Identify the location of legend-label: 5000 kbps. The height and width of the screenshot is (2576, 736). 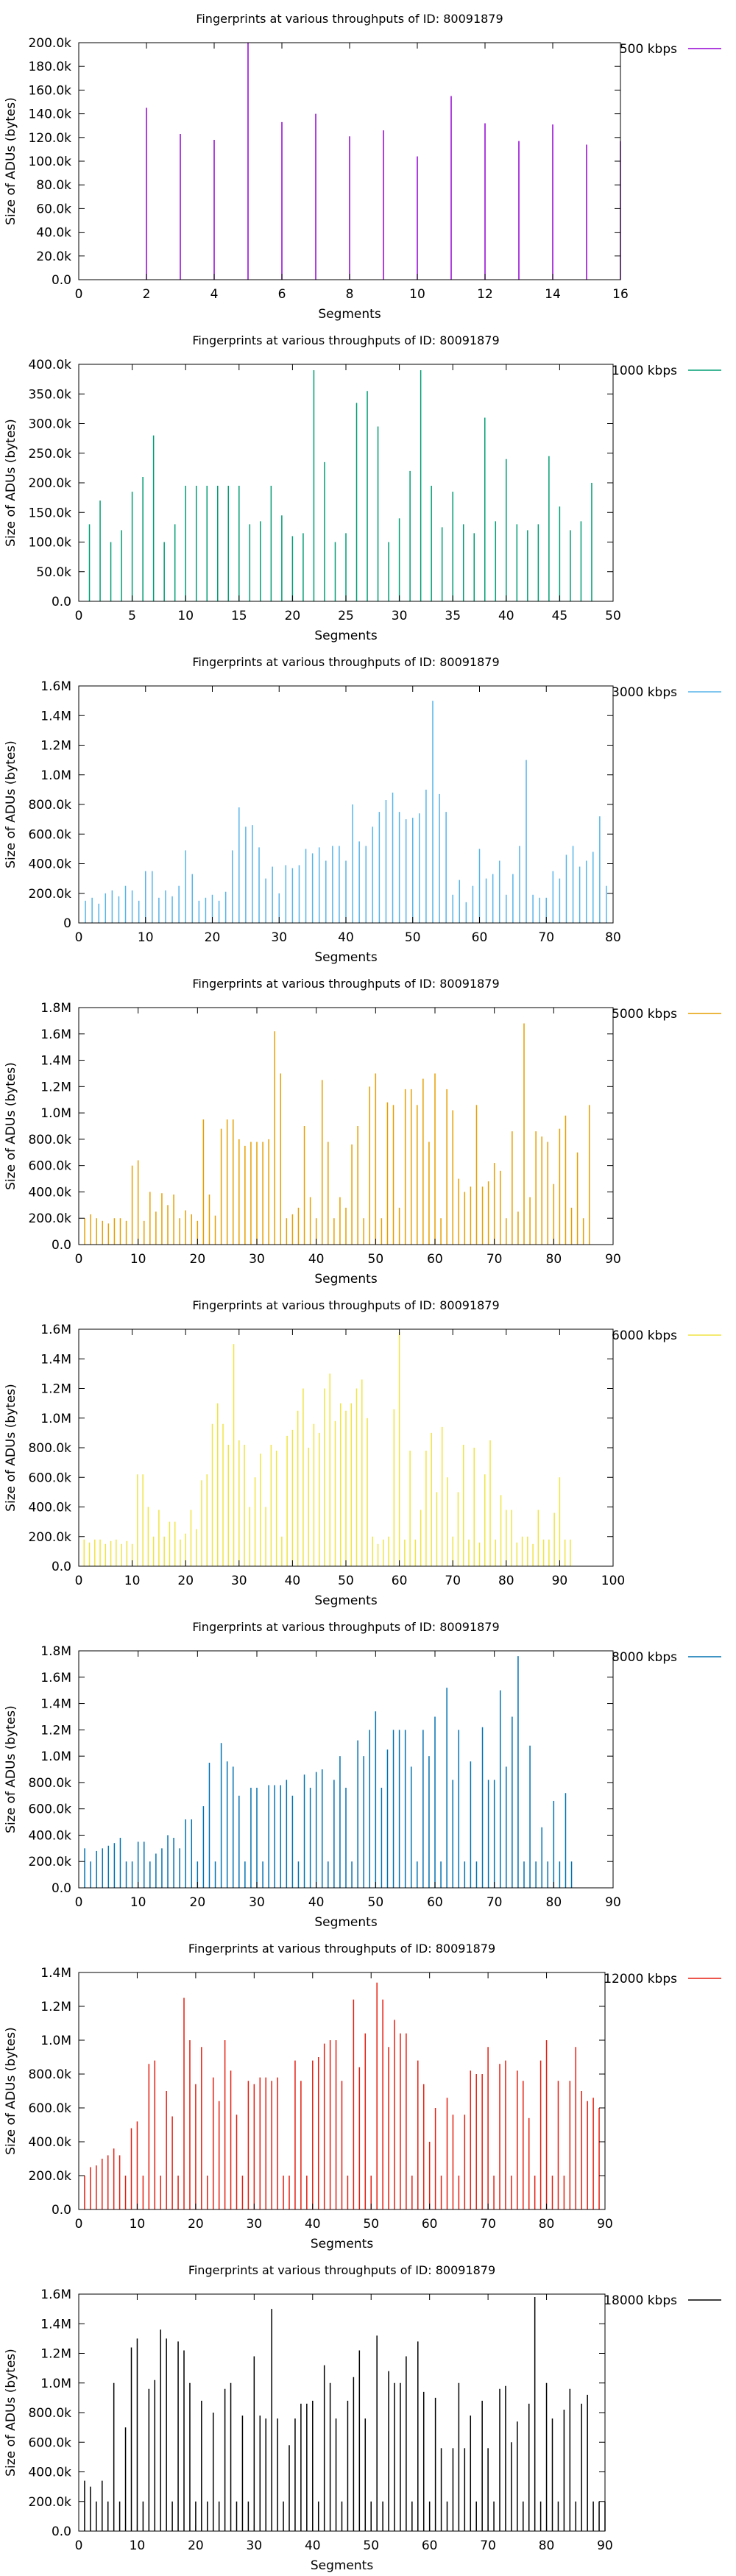
(644, 1014).